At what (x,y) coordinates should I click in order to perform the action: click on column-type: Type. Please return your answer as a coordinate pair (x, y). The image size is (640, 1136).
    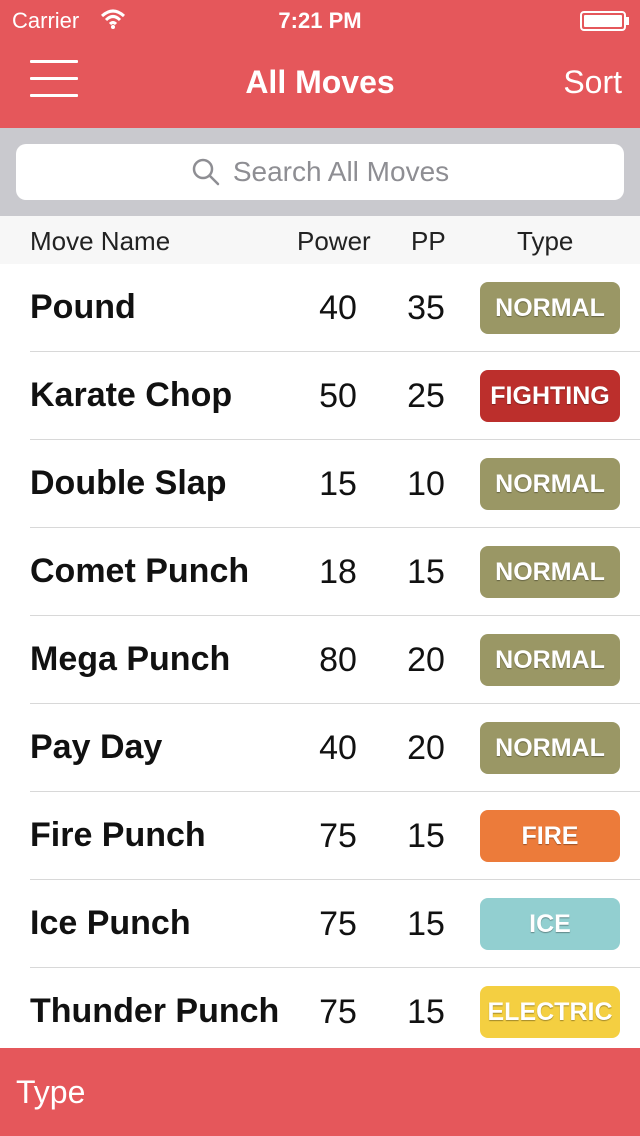
    Looking at the image, I should click on (545, 241).